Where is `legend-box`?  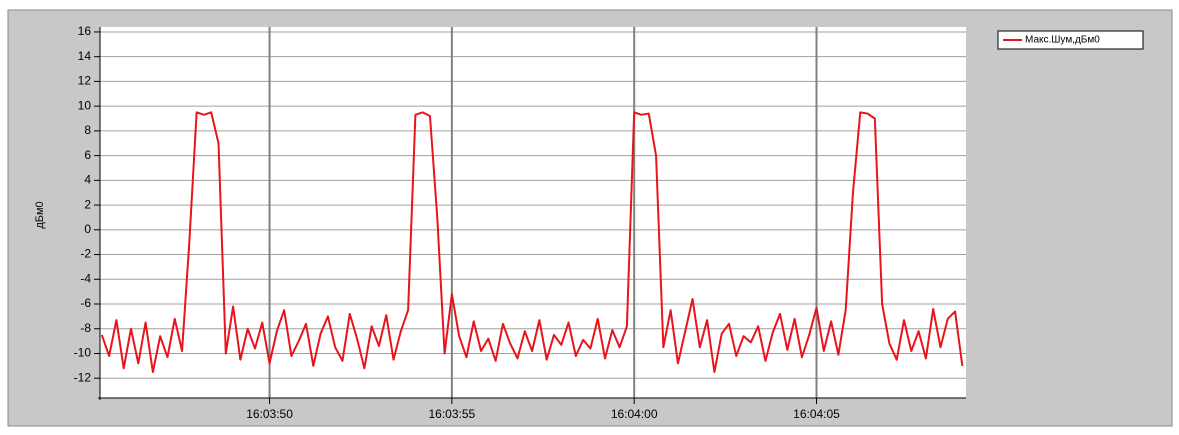 legend-box is located at coordinates (1070, 40).